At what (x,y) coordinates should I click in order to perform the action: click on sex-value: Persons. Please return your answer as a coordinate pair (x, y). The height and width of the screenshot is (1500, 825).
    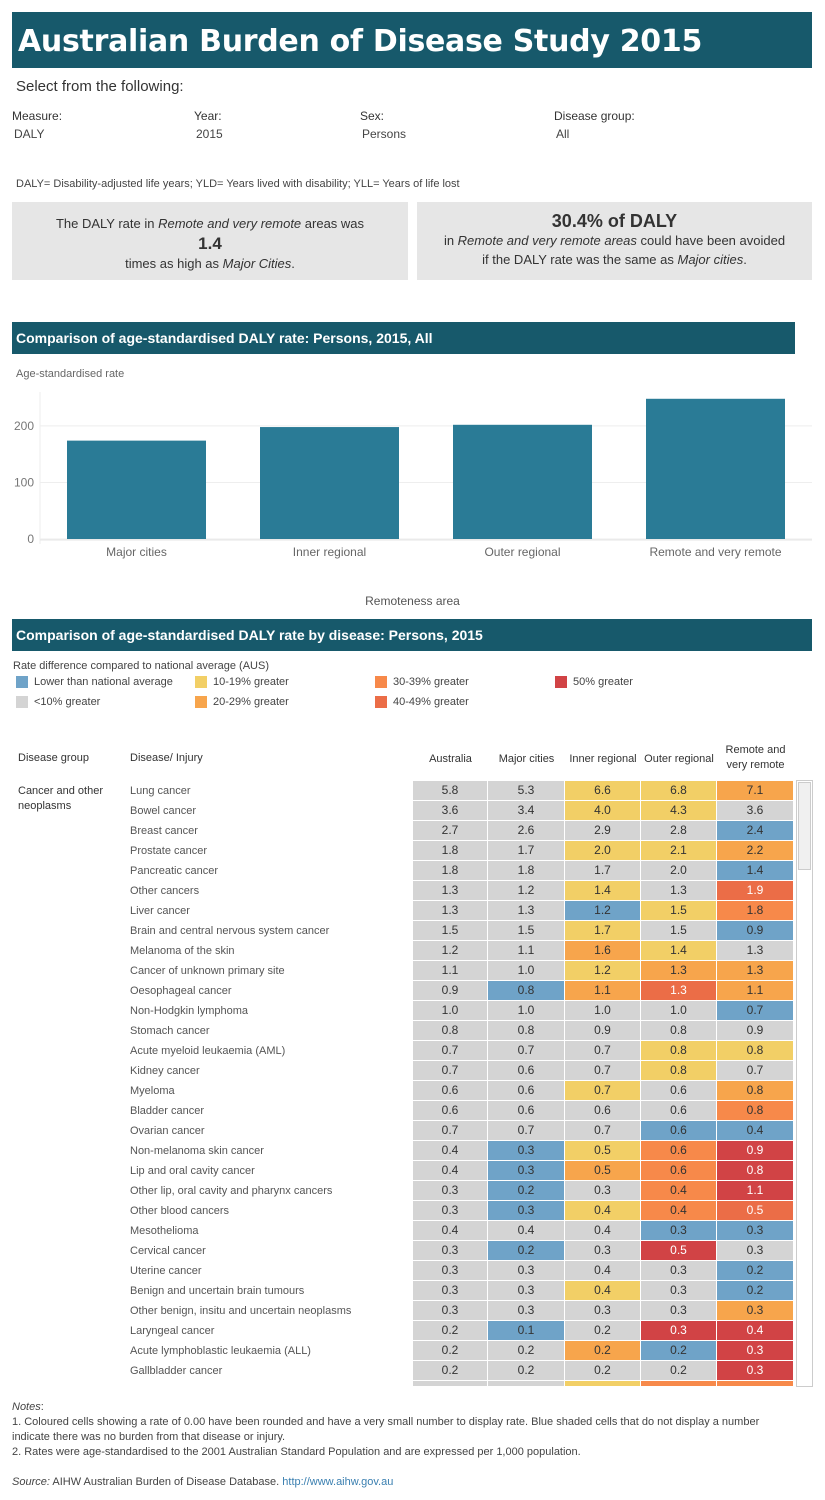
    Looking at the image, I should click on (384, 134).